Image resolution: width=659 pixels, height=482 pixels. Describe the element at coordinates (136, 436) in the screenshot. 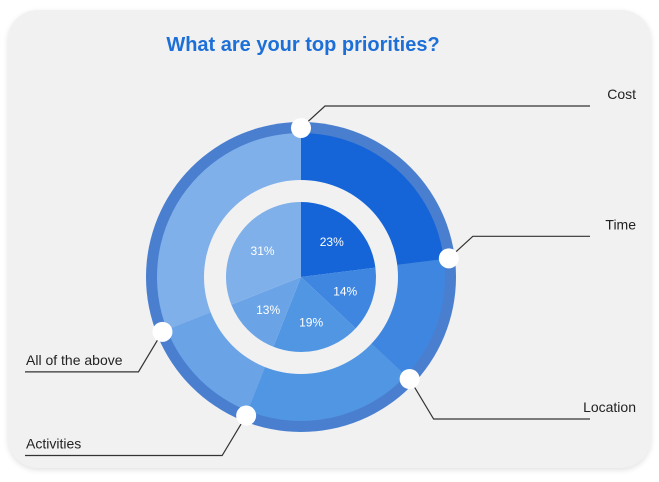

I see `leader-line-activities` at that location.